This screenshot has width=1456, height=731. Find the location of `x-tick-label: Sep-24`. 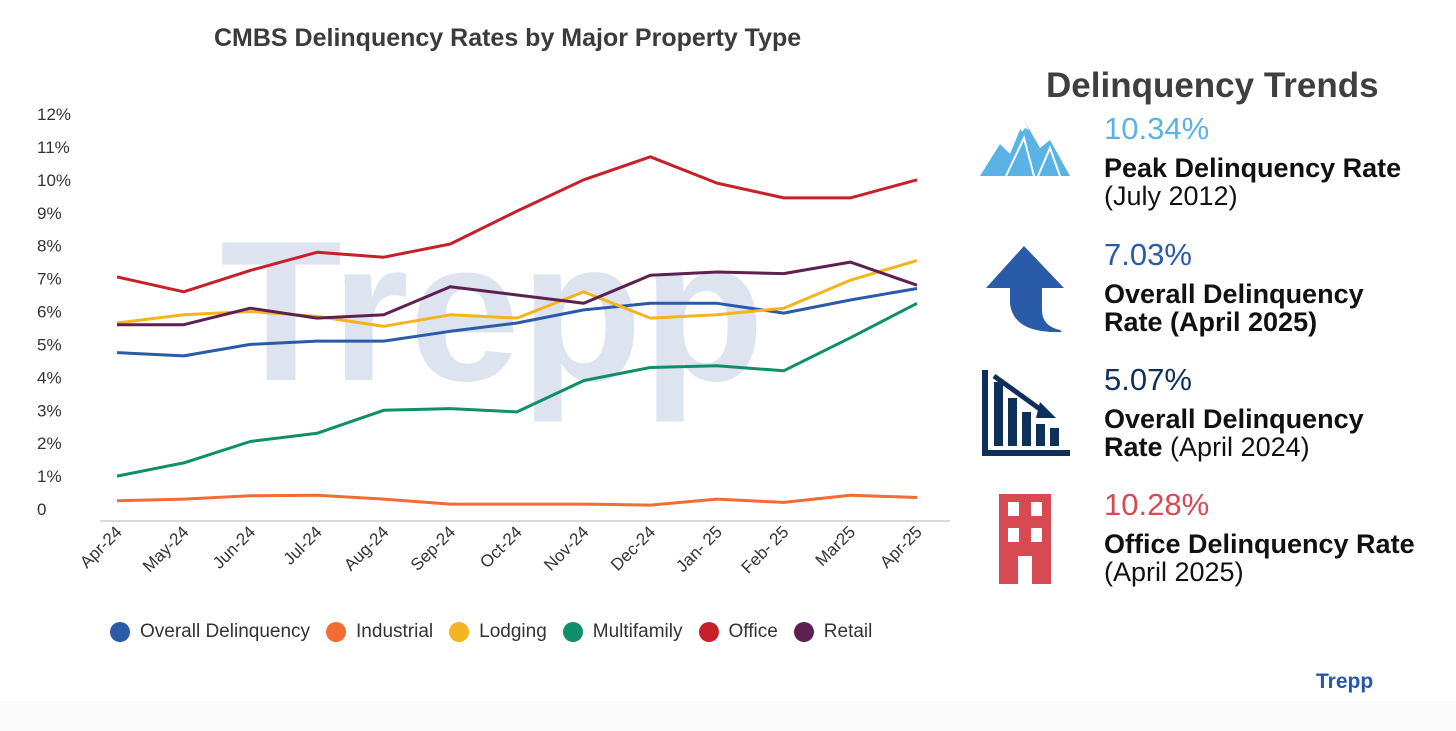

x-tick-label: Sep-24 is located at coordinates (433, 548).